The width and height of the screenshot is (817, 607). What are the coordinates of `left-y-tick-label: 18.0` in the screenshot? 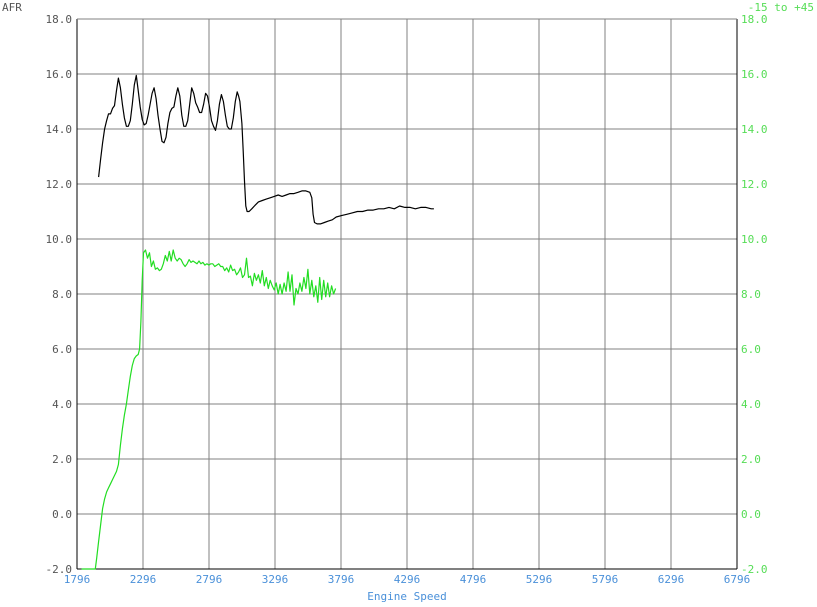 It's located at (59, 19).